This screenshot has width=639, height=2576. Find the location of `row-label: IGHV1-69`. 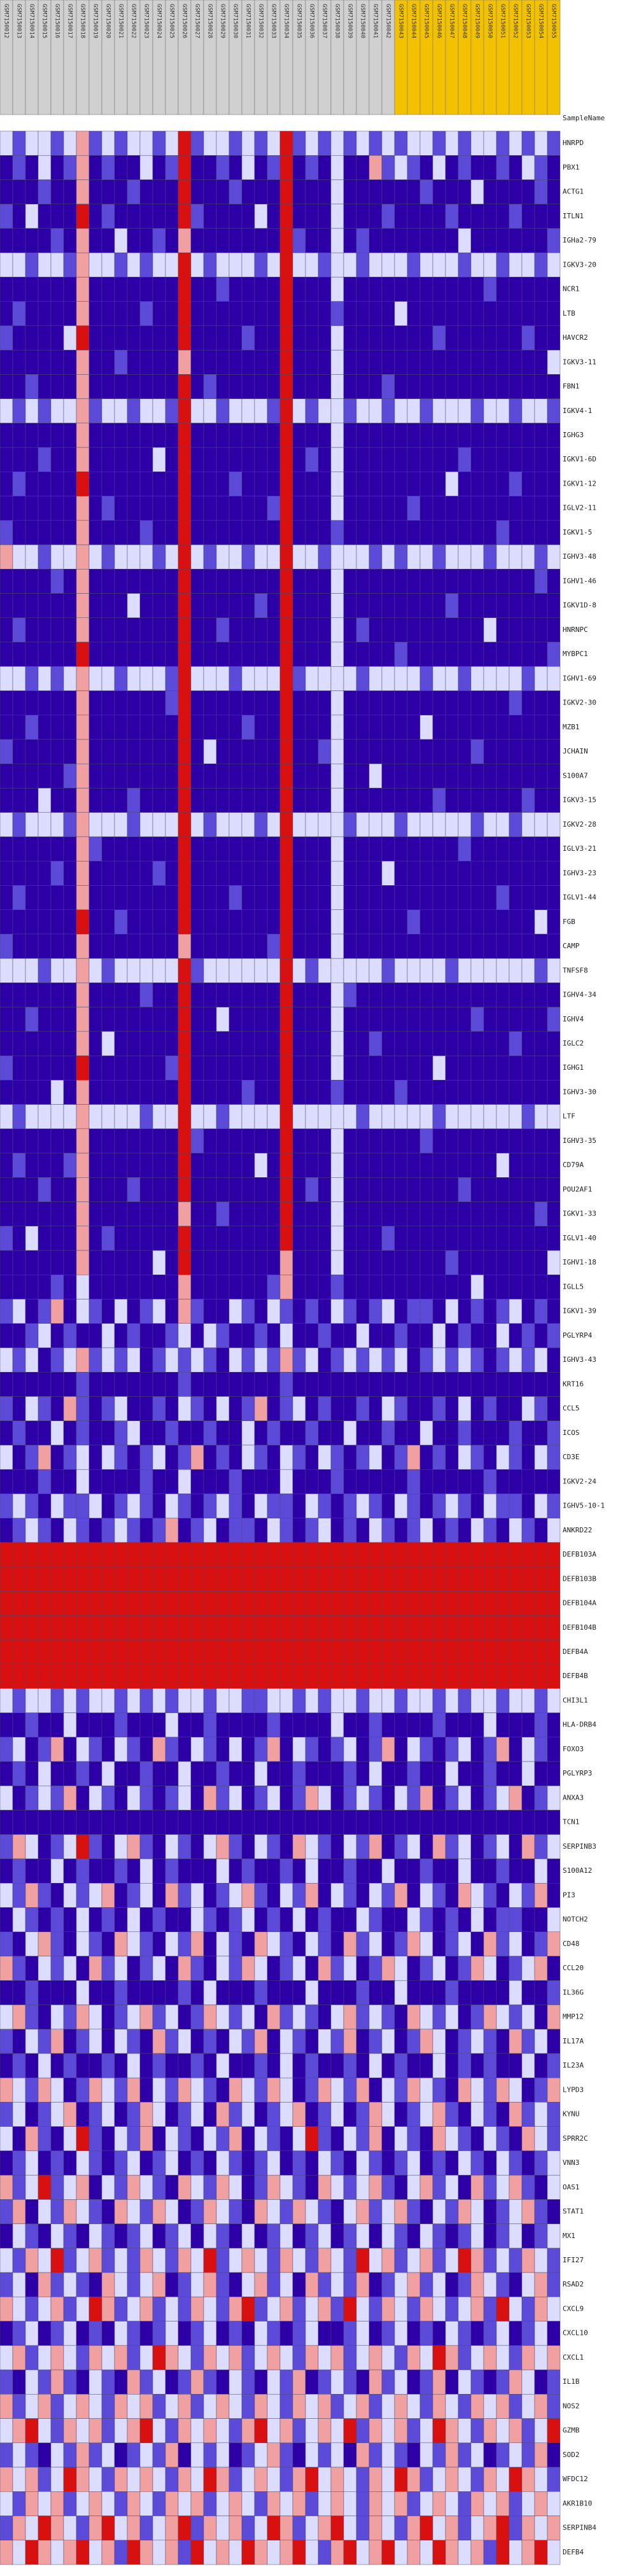

row-label: IGHV1-69 is located at coordinates (579, 678).